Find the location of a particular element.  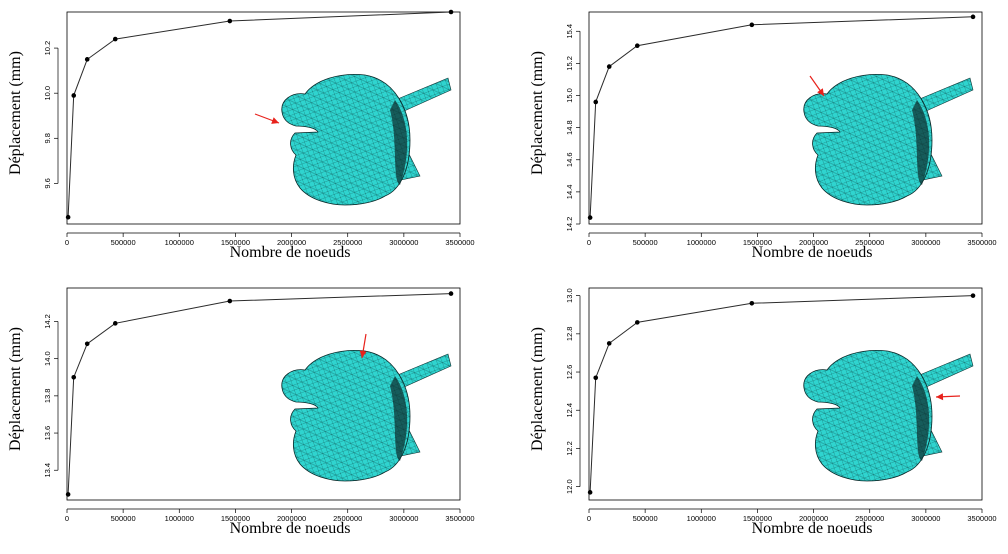

y-tick-label: 15.0 is located at coordinates (569, 95).